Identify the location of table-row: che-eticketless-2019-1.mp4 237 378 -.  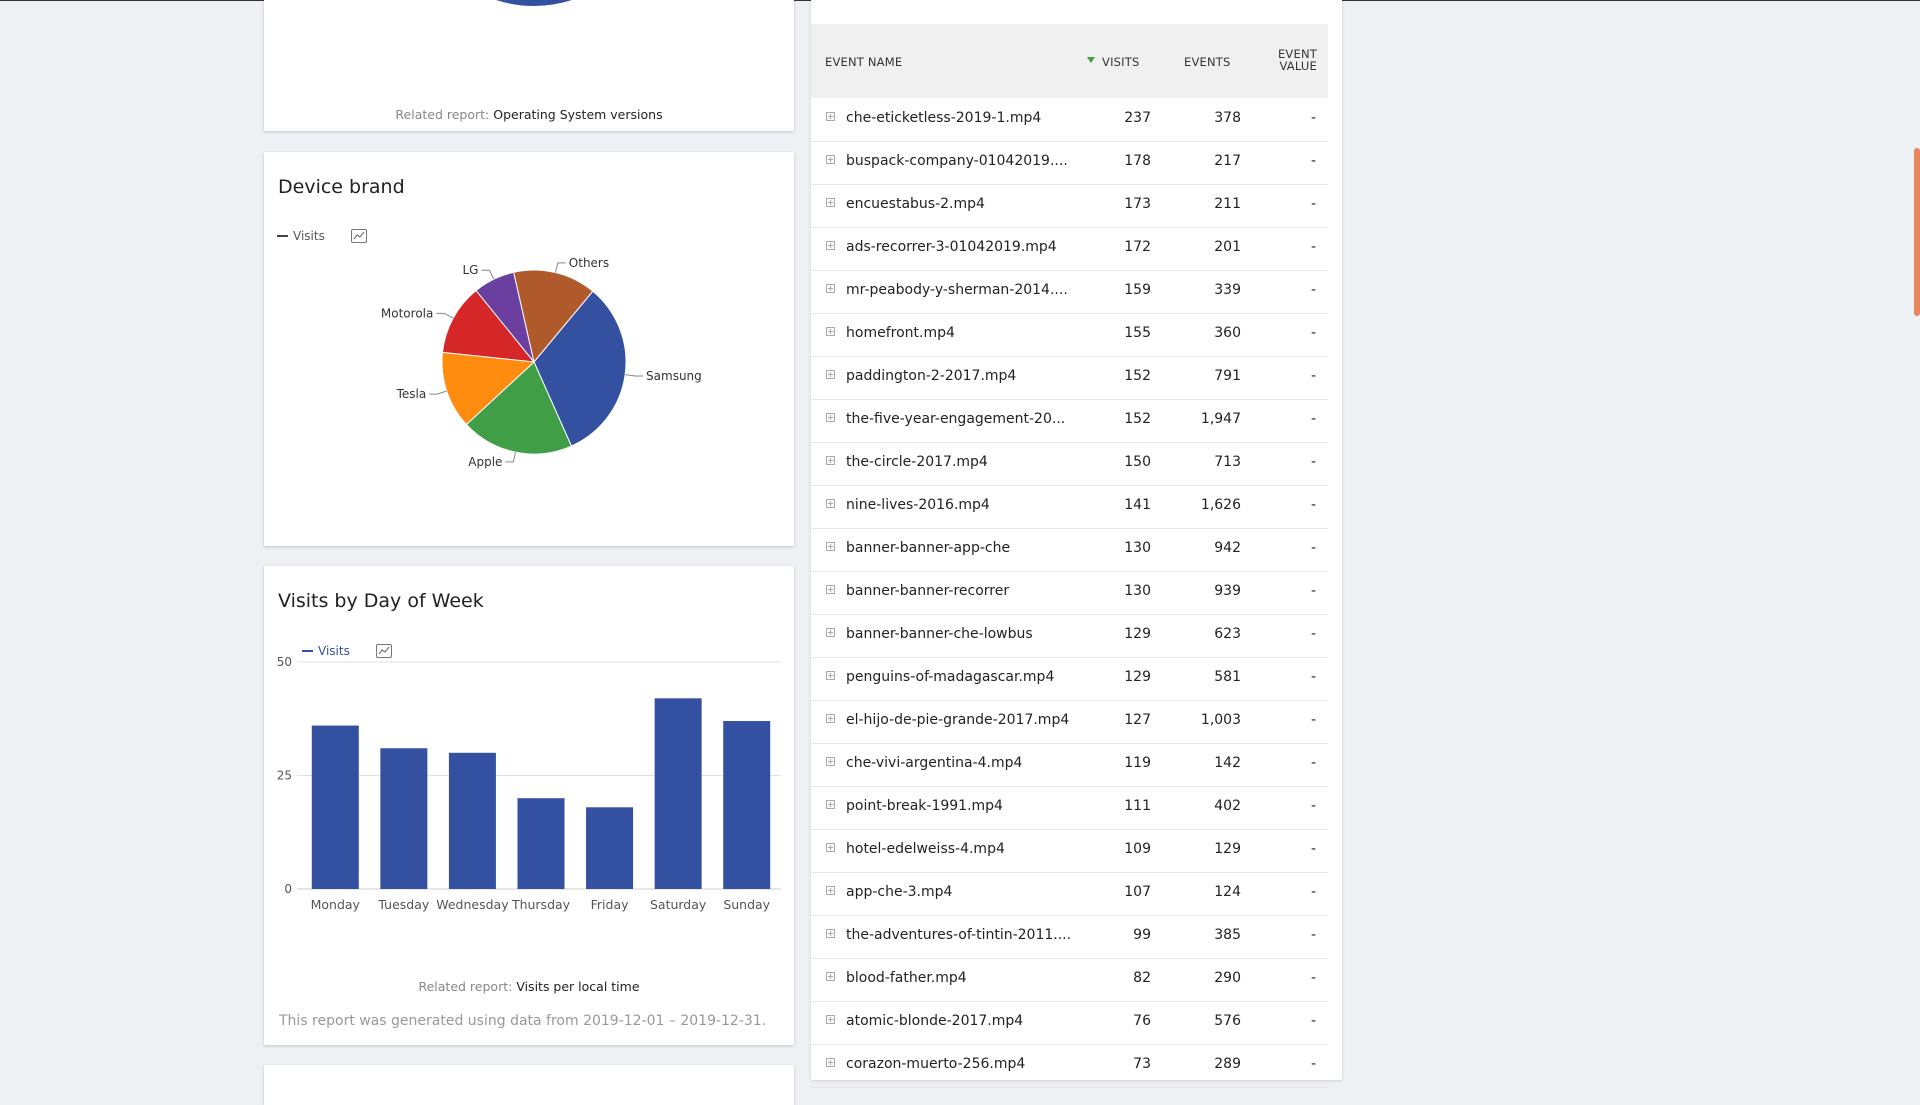
(1069, 120).